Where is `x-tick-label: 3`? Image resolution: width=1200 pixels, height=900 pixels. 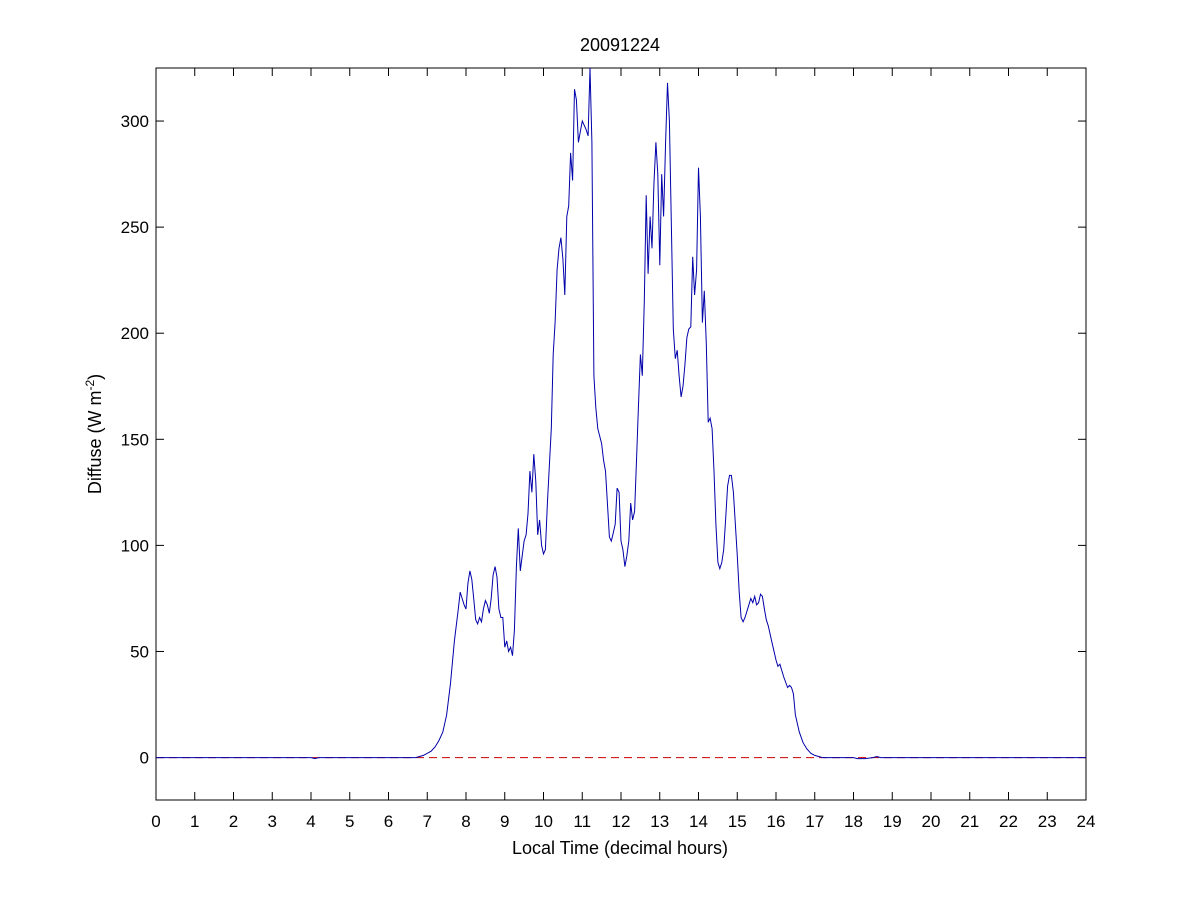
x-tick-label: 3 is located at coordinates (272, 821).